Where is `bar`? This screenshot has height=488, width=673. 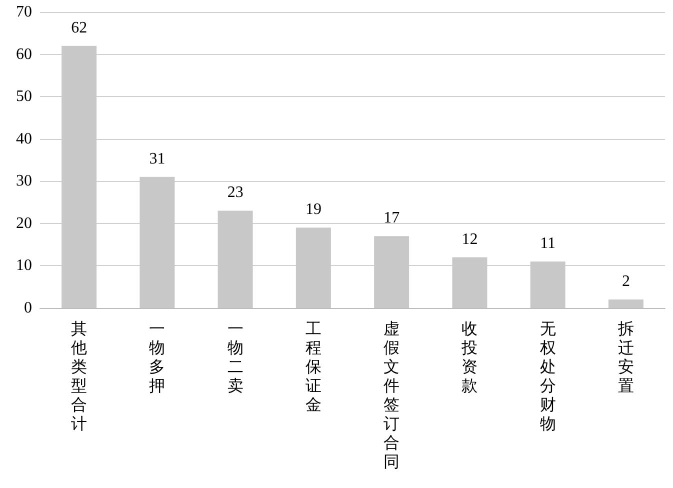
bar is located at coordinates (626, 304).